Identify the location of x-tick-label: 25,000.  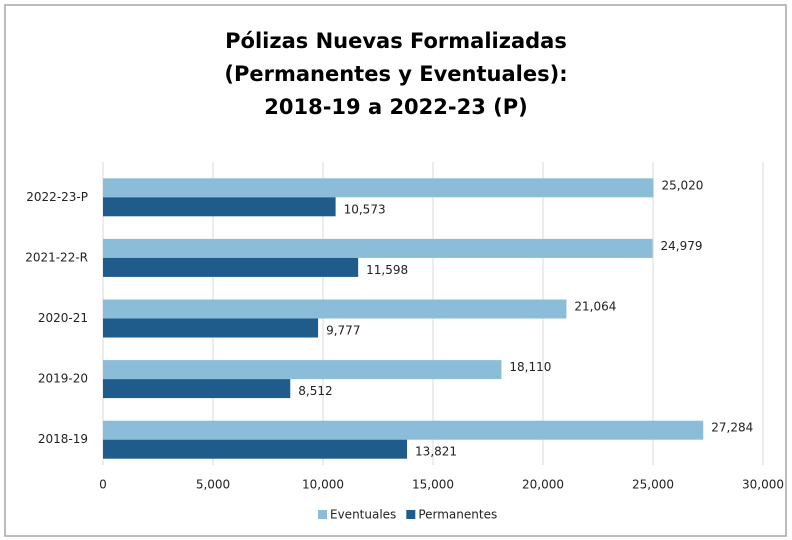
(653, 485).